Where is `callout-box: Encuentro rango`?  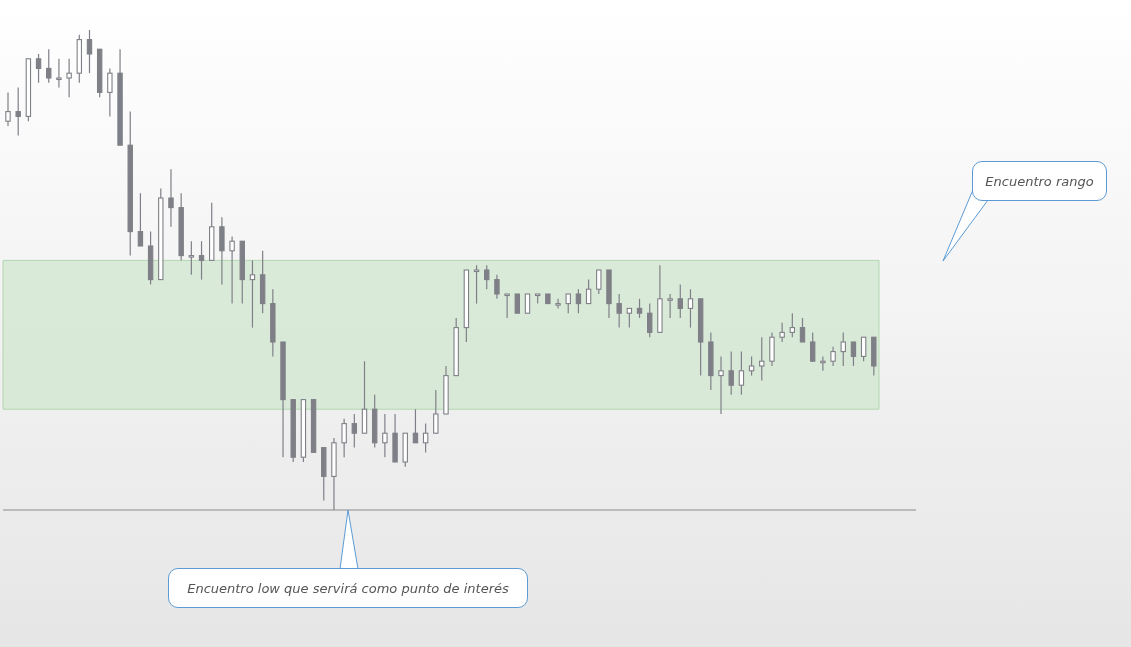 callout-box: Encuentro rango is located at coordinates (1039, 181).